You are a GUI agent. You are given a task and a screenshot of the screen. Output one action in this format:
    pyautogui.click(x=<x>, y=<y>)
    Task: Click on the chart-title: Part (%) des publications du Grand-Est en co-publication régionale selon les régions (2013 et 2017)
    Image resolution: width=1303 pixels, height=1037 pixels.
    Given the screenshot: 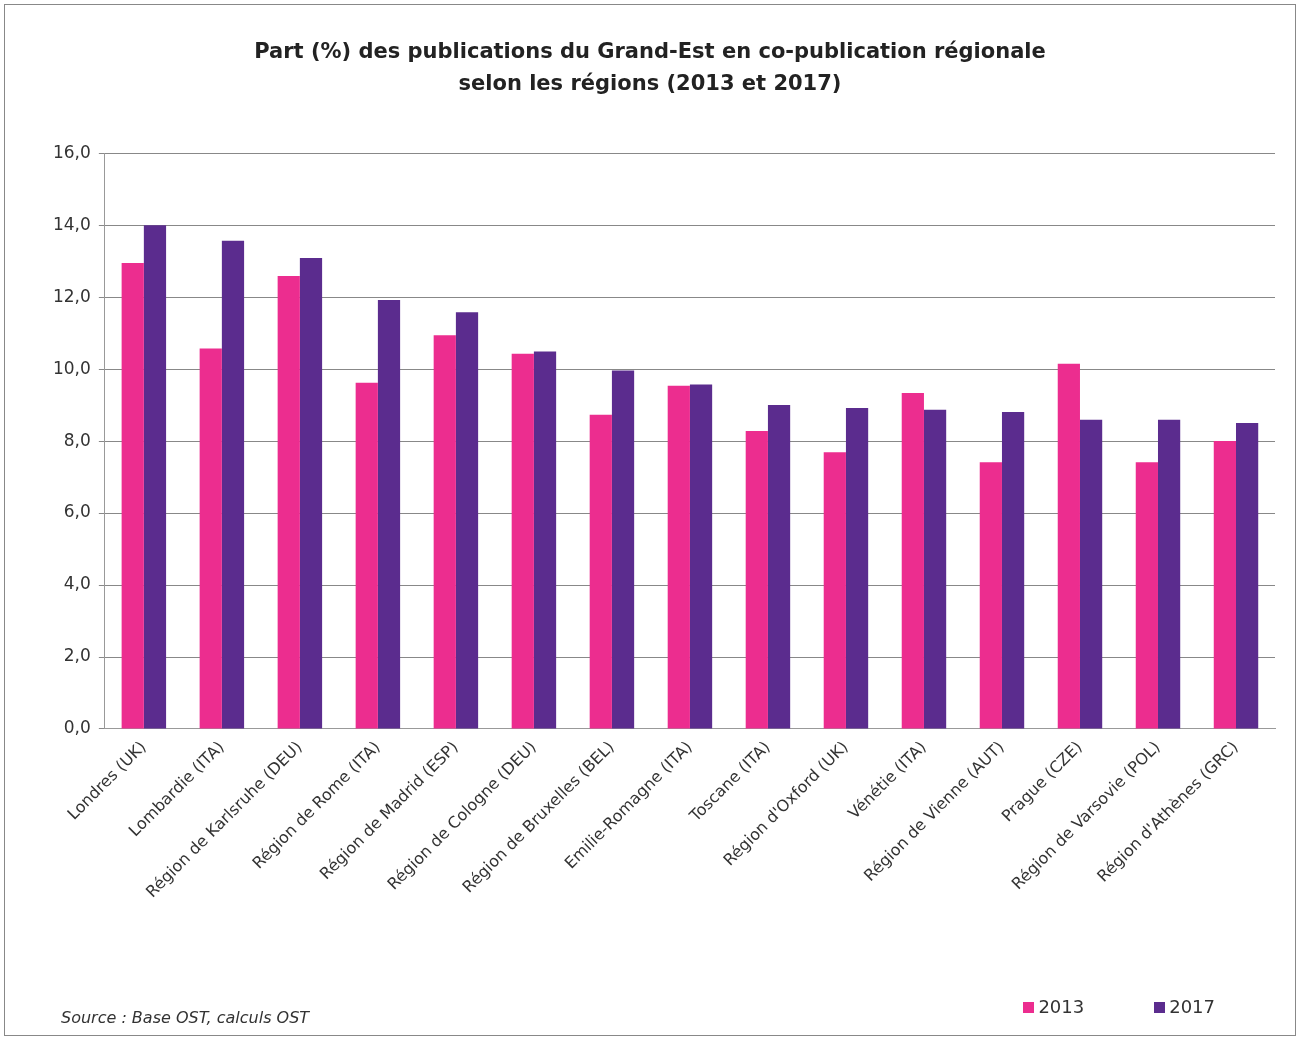 What is the action you would take?
    pyautogui.click(x=650, y=67)
    